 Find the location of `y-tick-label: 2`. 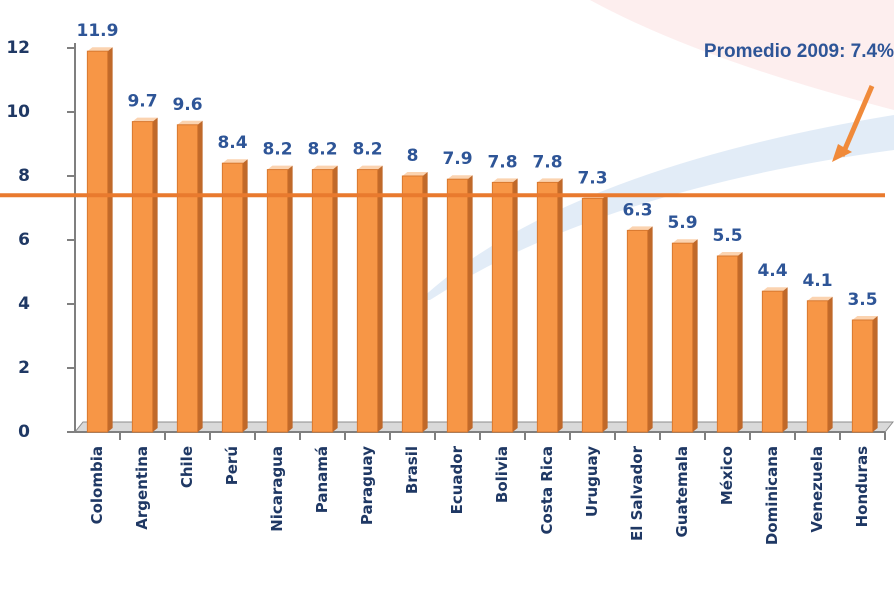

y-tick-label: 2 is located at coordinates (24, 368).